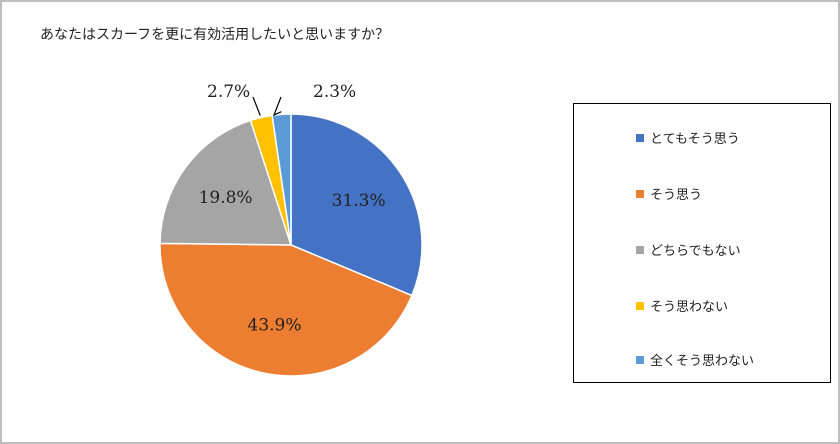  Describe the element at coordinates (676, 195) in the screenshot. I see `legend-label-2: そう思う` at that location.